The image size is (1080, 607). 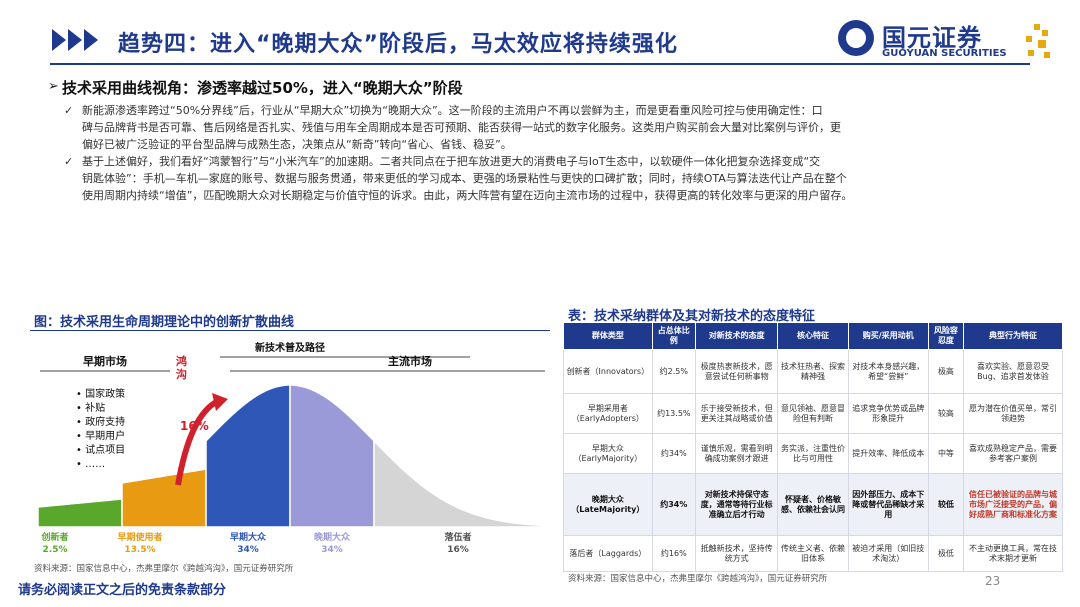 What do you see at coordinates (181, 367) in the screenshot?
I see `chasm-label: 鸿沟` at bounding box center [181, 367].